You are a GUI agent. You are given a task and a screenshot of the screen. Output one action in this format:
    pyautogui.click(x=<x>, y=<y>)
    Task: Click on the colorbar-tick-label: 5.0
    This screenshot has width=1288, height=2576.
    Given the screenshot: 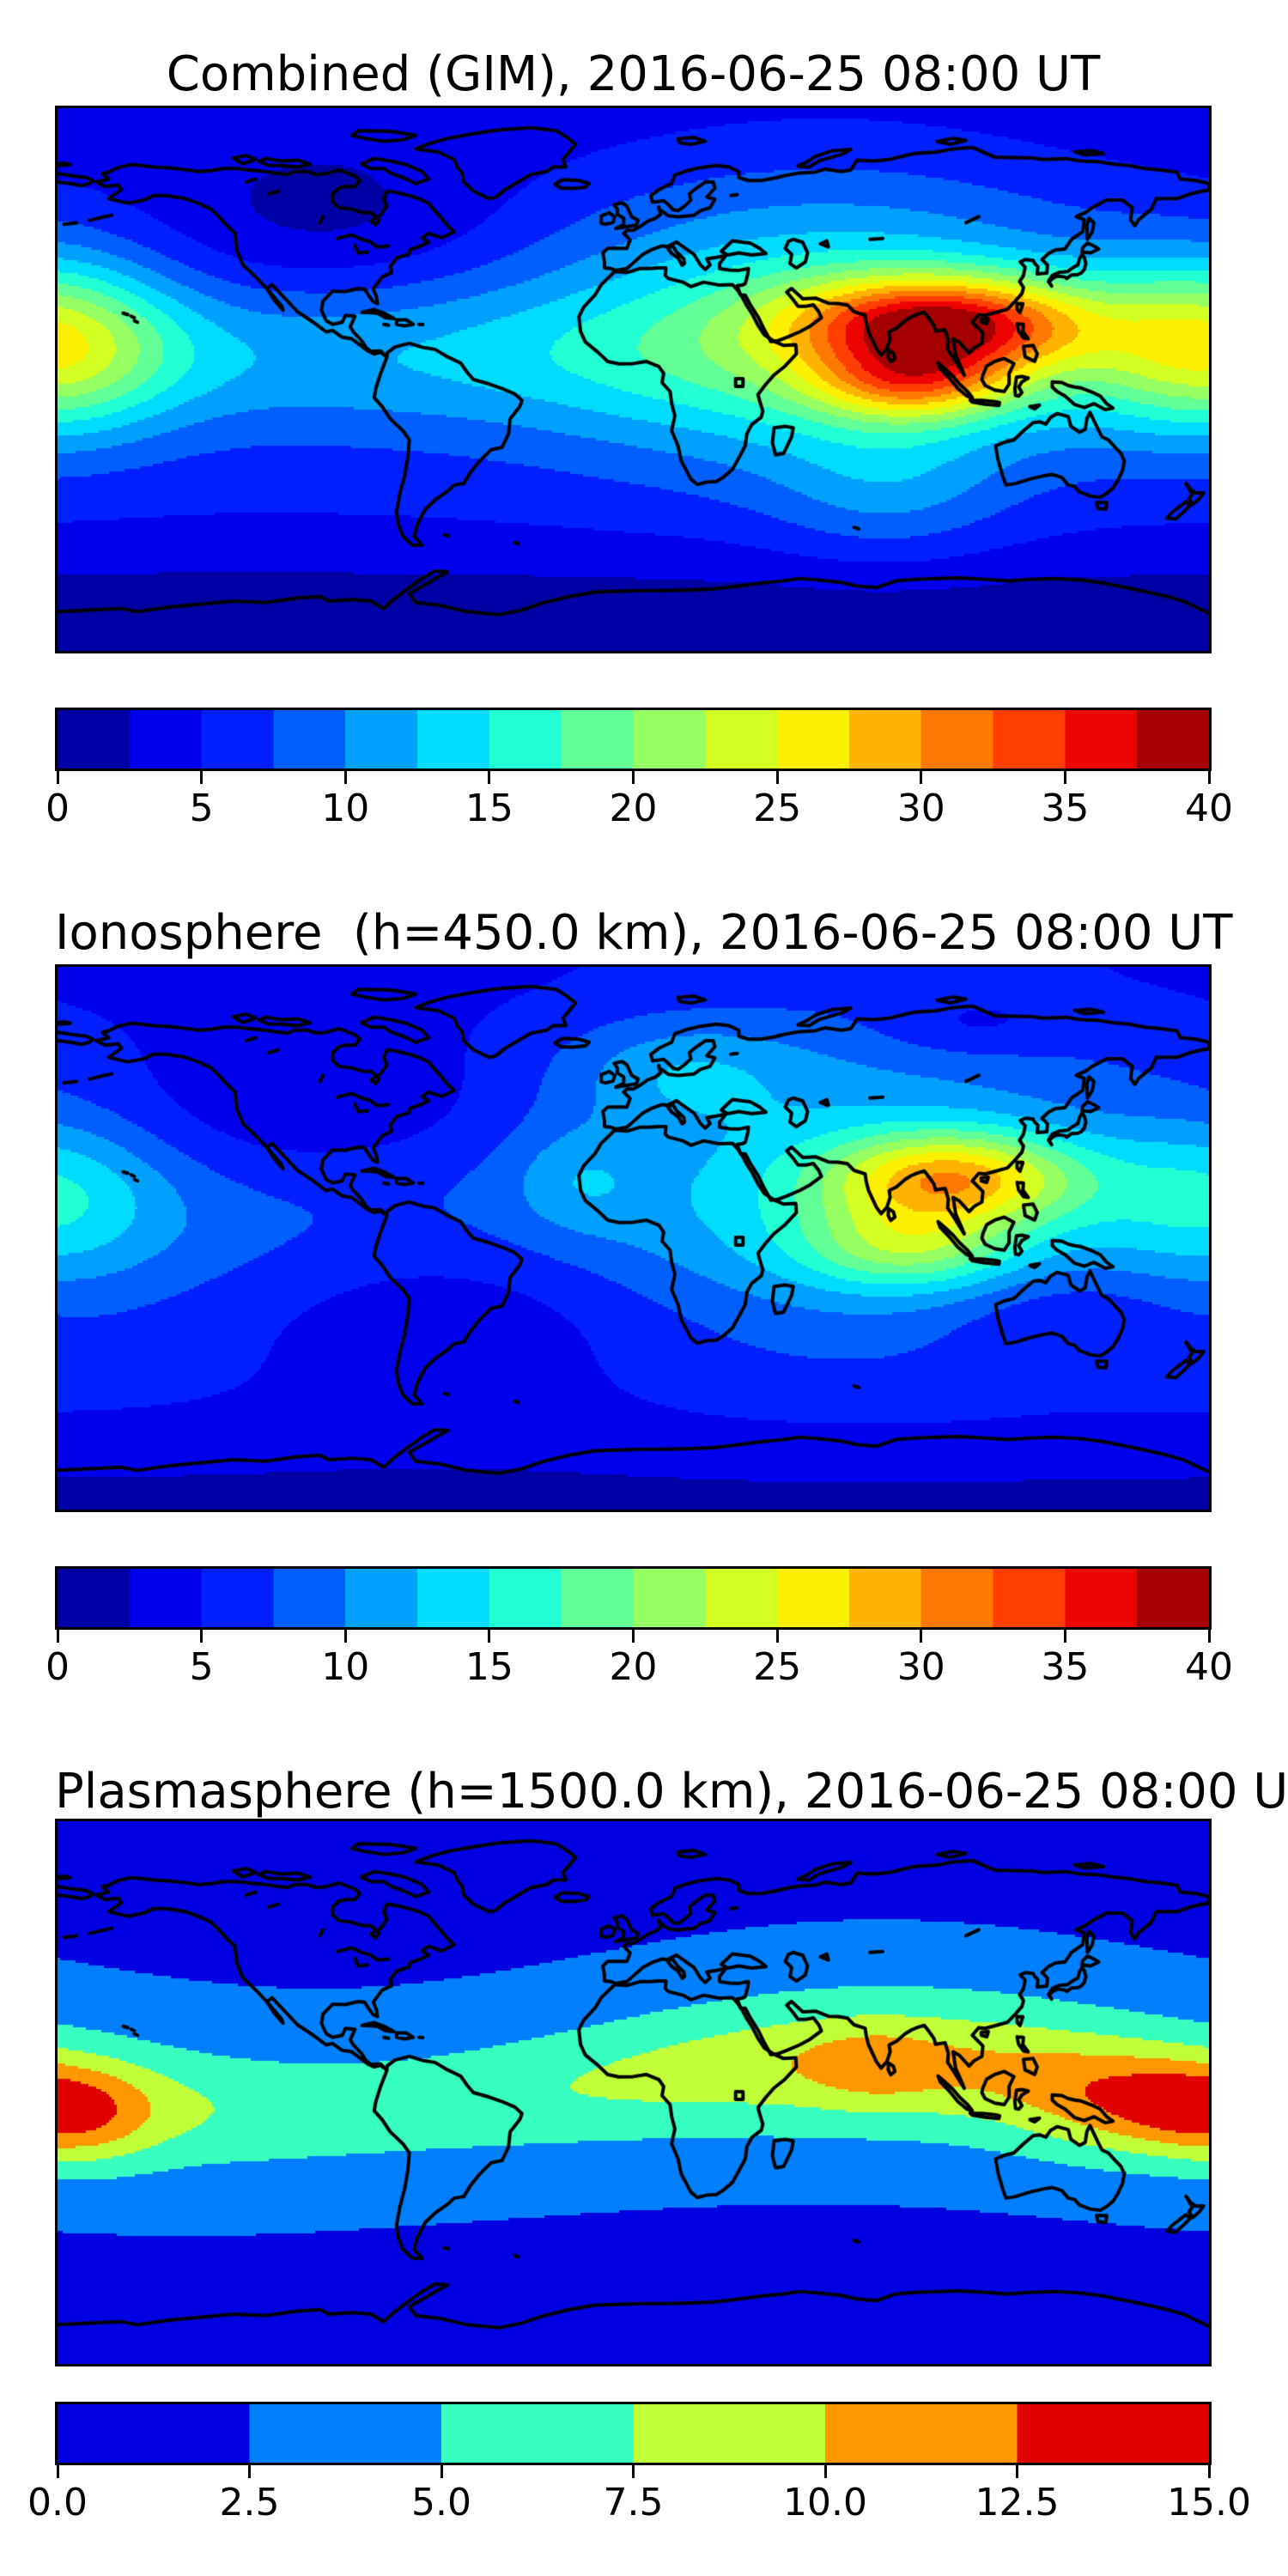 What is the action you would take?
    pyautogui.click(x=441, y=2502)
    